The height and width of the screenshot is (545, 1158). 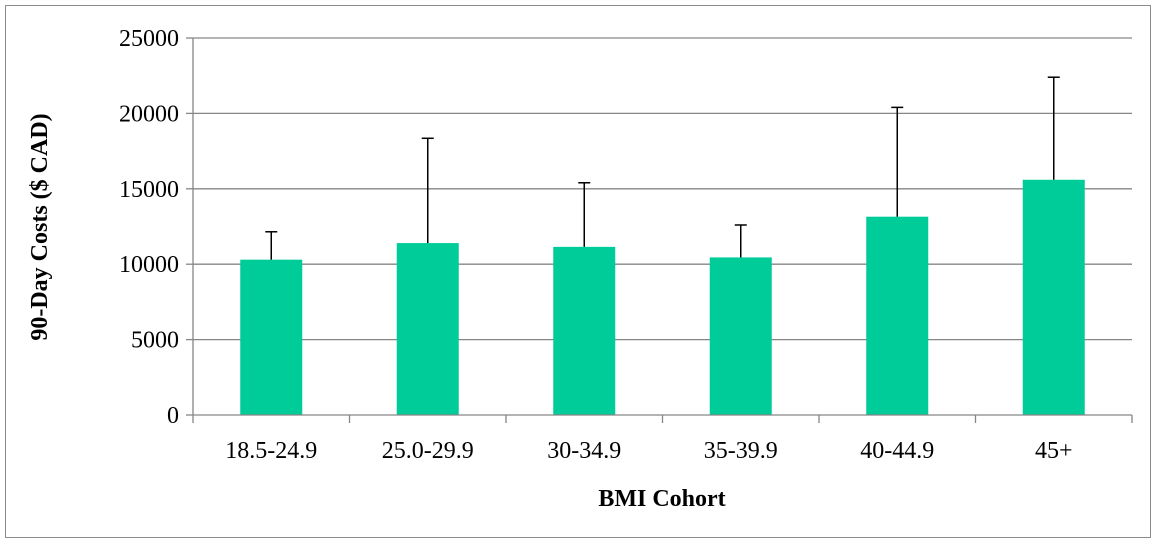 What do you see at coordinates (173, 416) in the screenshot?
I see `y-tick-label: 0` at bounding box center [173, 416].